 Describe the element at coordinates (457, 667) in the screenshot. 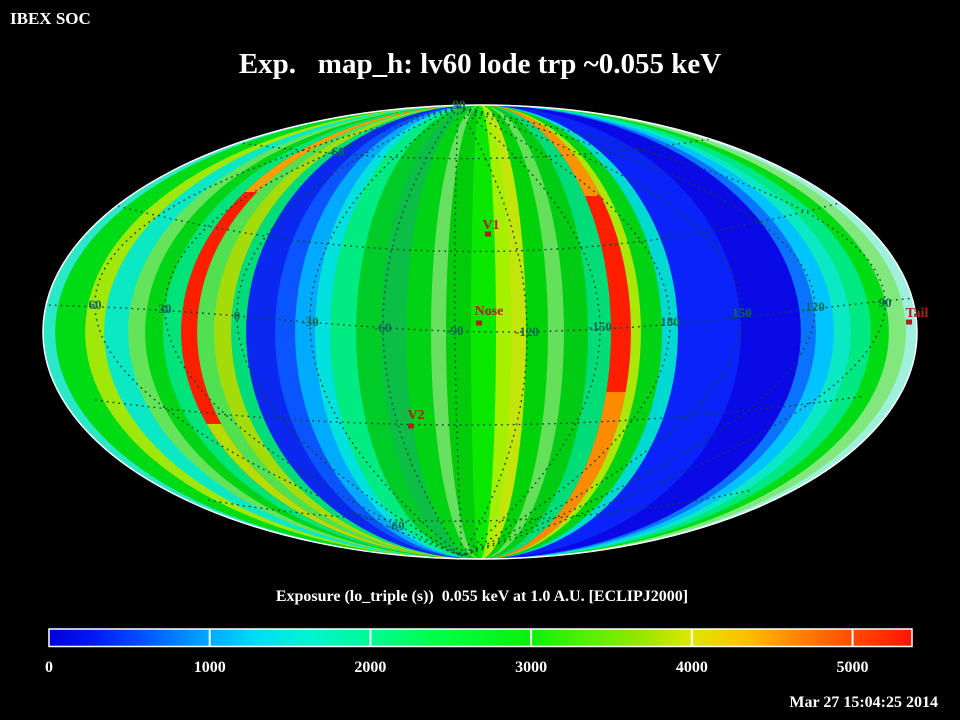

I see `colorbar-tick-labels: 0 1000 2000 3000 4000 5000` at that location.